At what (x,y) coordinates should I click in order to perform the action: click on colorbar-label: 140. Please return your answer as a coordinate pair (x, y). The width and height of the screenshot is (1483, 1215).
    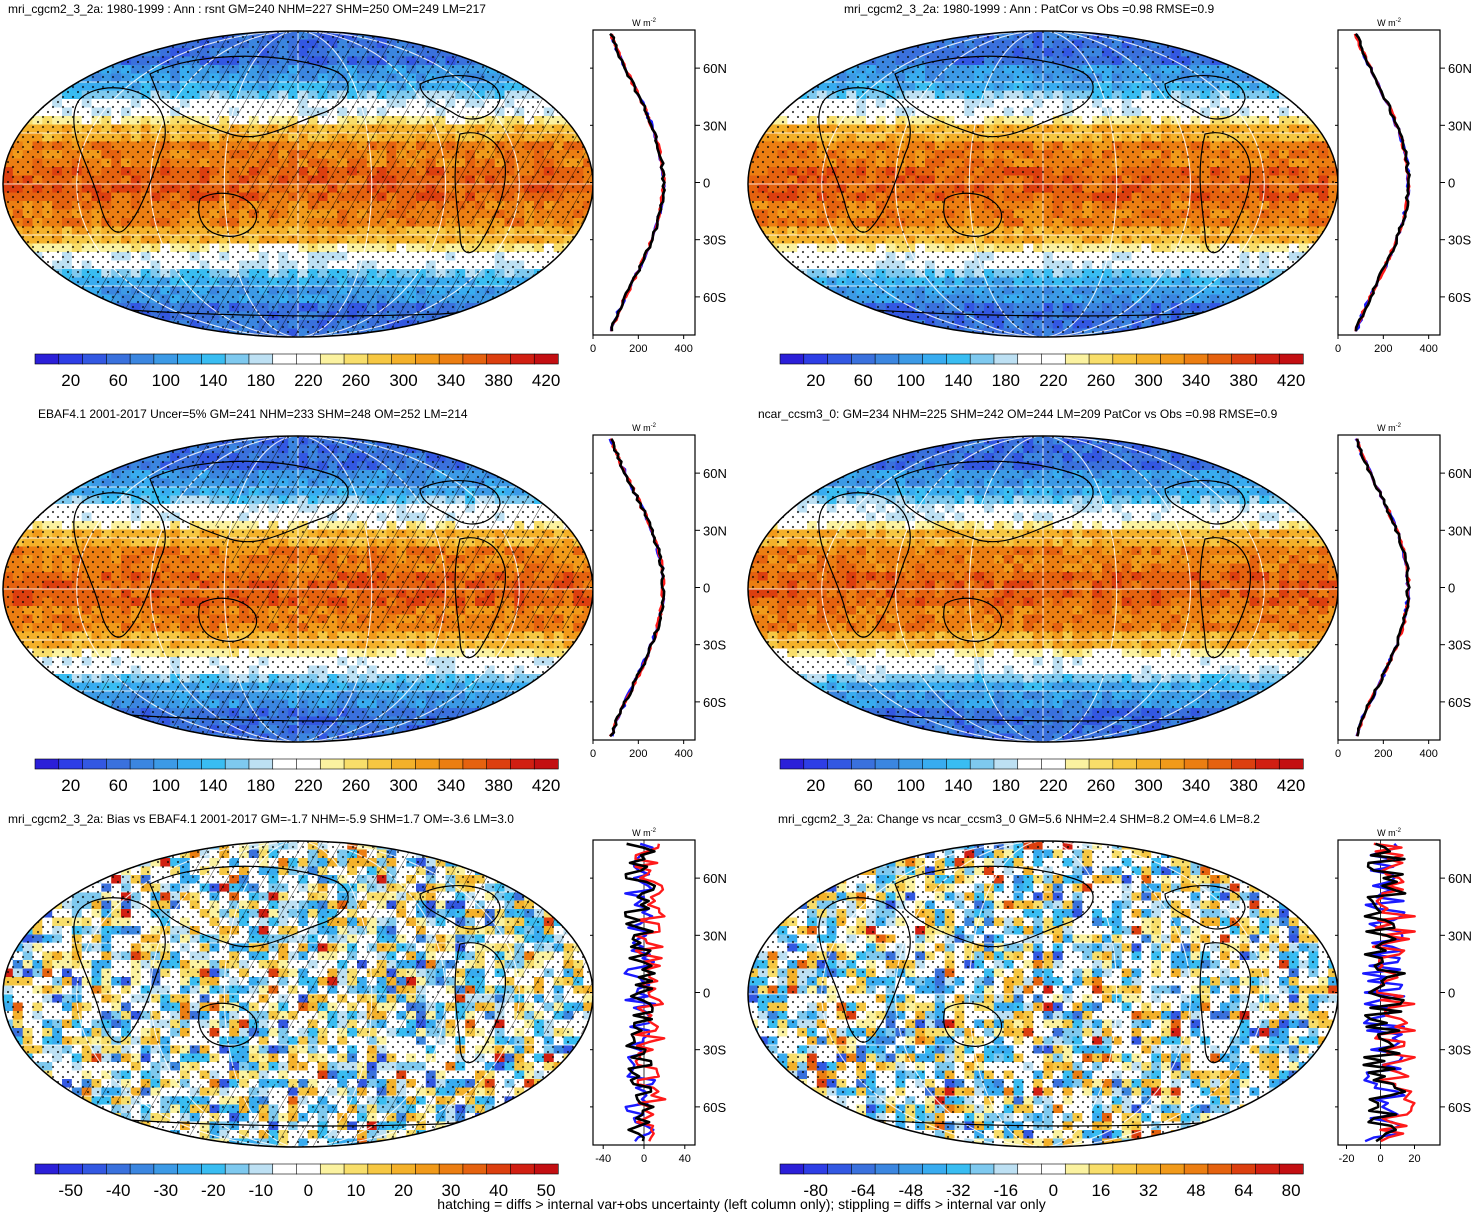
    Looking at the image, I should click on (213, 785).